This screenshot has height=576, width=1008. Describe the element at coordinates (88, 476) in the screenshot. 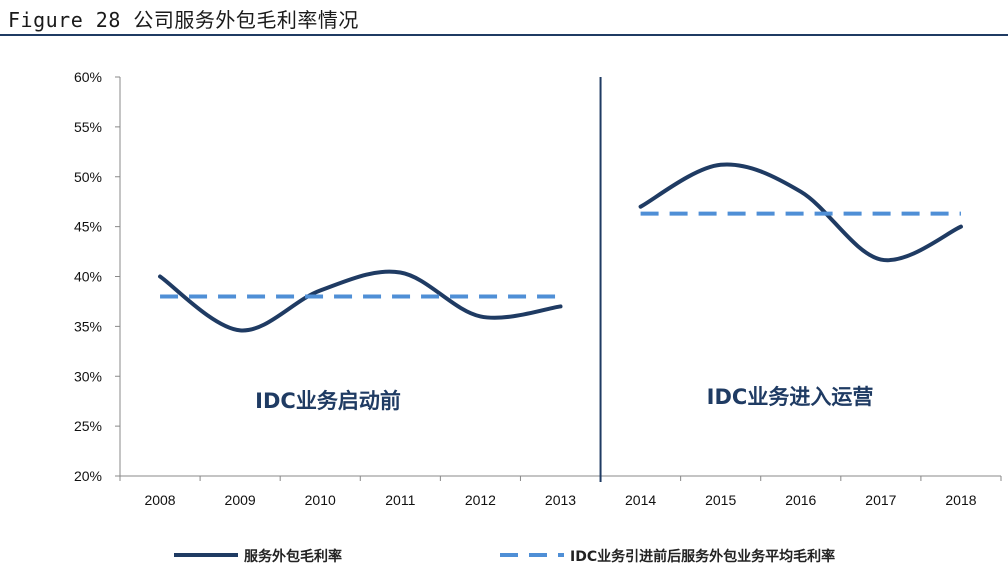

I see `y-tick-label: 20%` at that location.